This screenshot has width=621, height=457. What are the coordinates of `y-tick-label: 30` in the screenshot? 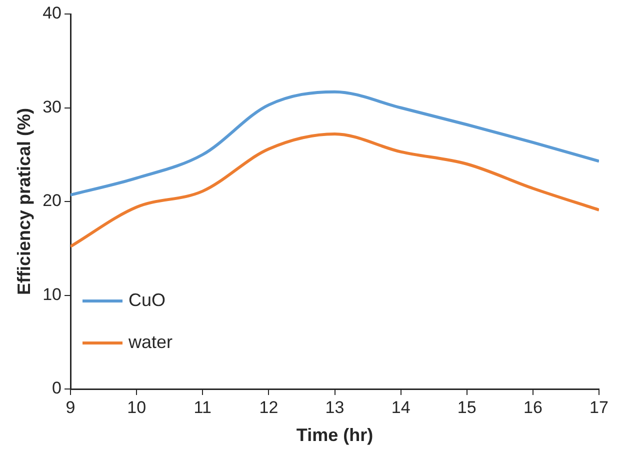 It's located at (52, 106).